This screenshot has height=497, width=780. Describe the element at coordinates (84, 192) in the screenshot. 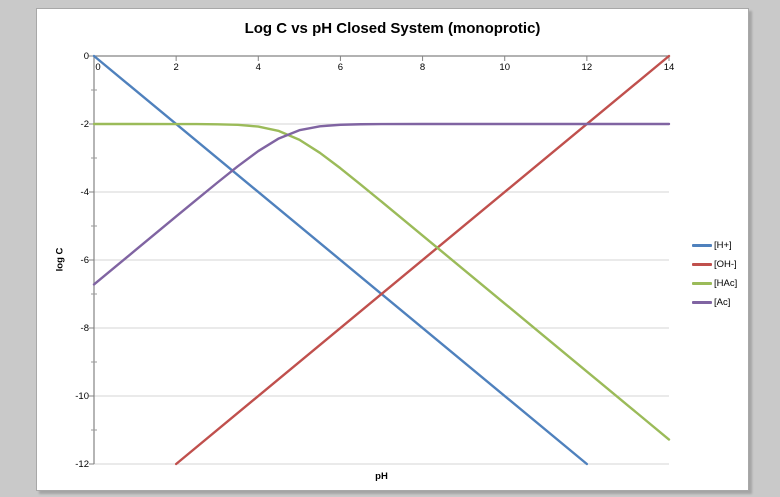

I see `y-tick-label: -4` at that location.